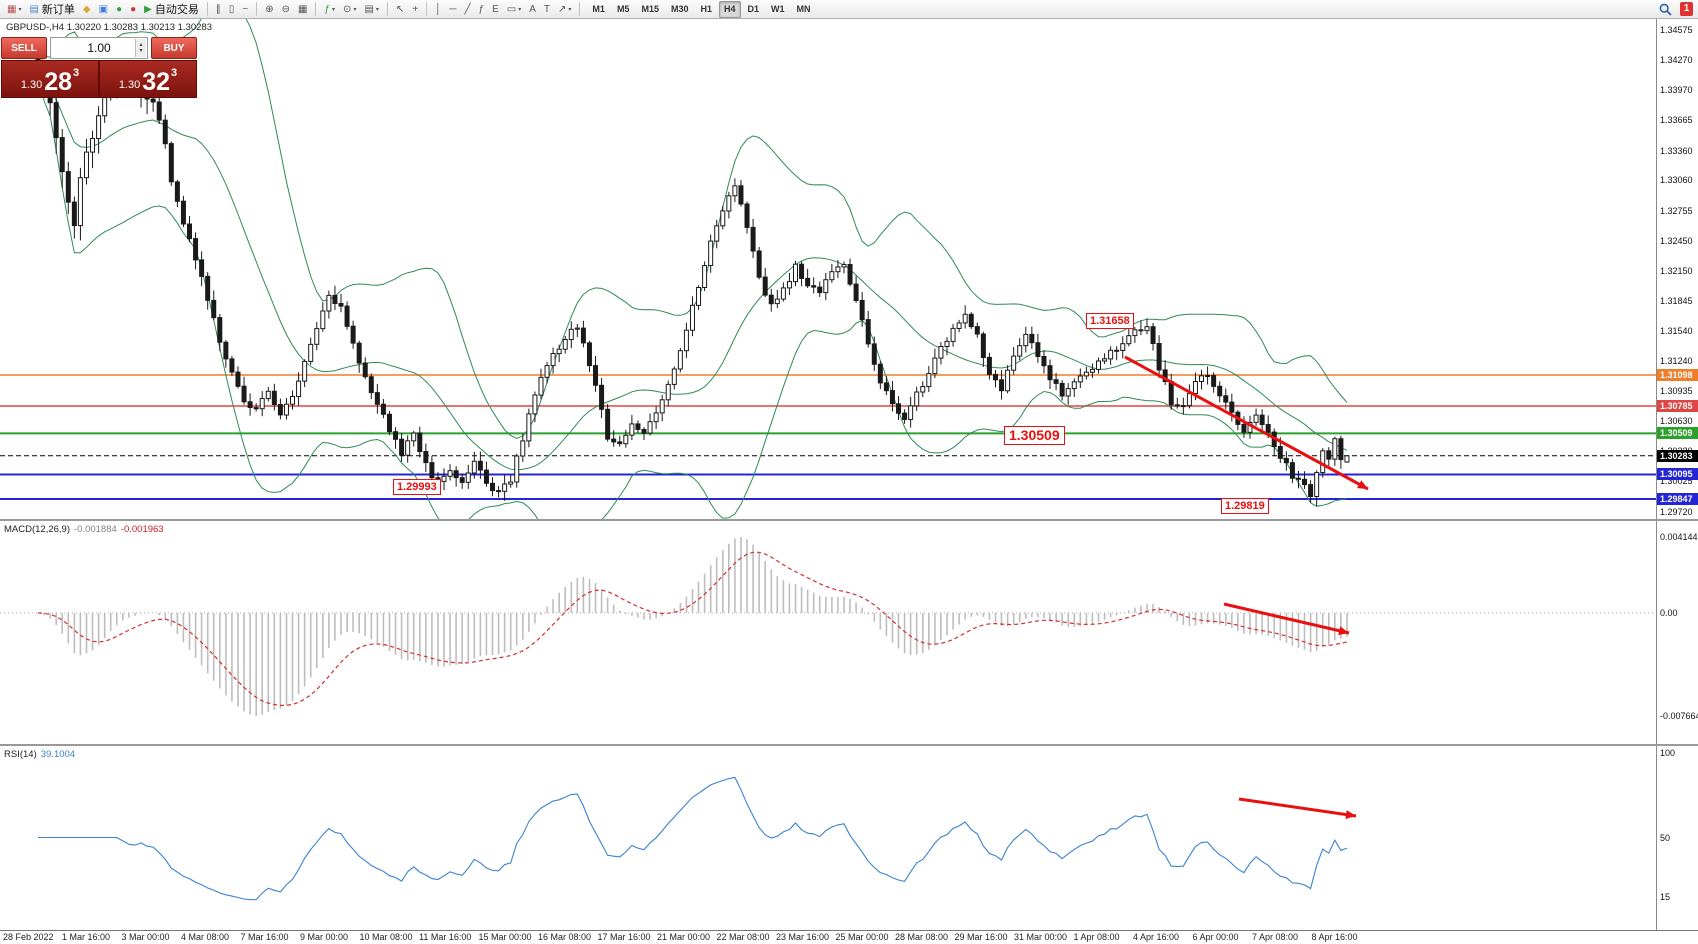 This screenshot has height=944, width=1698. Describe the element at coordinates (232, 9) in the screenshot. I see `candlestick-chart-icon: ▯` at that location.